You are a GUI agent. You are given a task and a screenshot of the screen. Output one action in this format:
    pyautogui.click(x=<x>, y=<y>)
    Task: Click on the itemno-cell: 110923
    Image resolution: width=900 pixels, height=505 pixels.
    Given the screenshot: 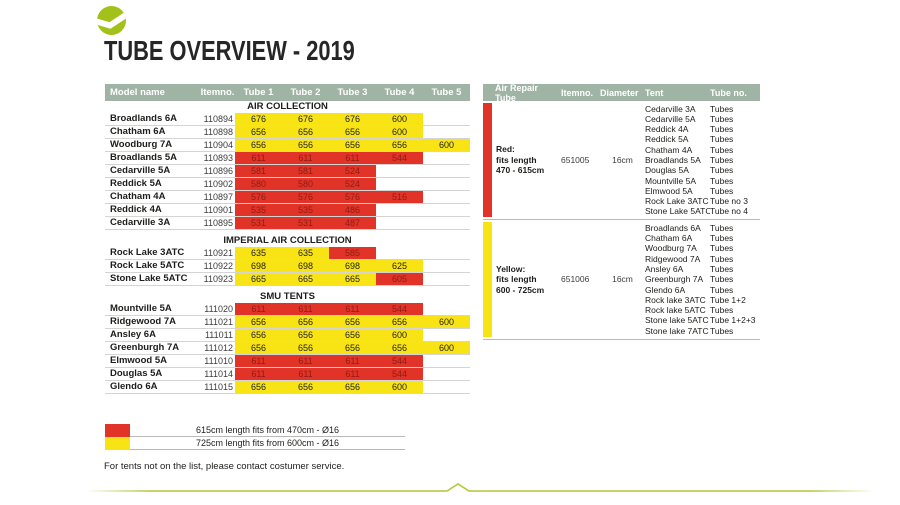 What is the action you would take?
    pyautogui.click(x=218, y=279)
    